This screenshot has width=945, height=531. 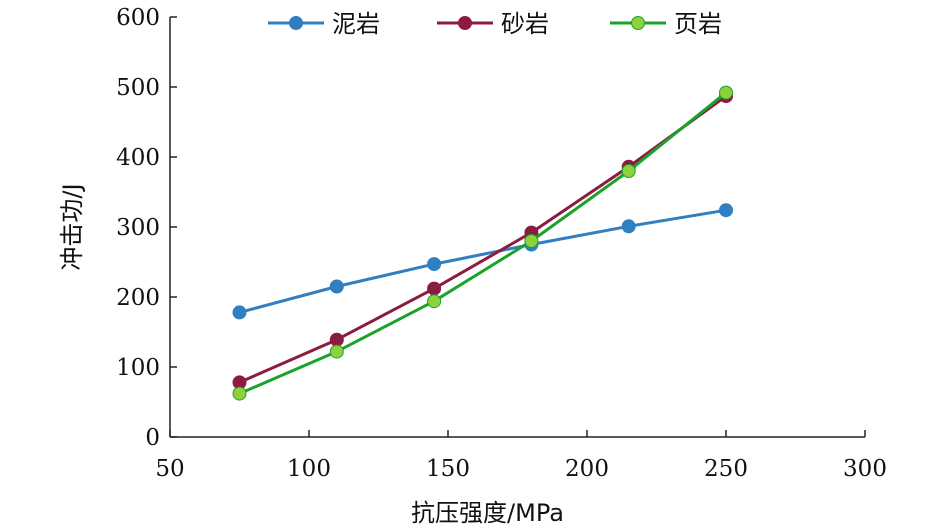 What do you see at coordinates (865, 469) in the screenshot?
I see `x-tick-label: 300` at bounding box center [865, 469].